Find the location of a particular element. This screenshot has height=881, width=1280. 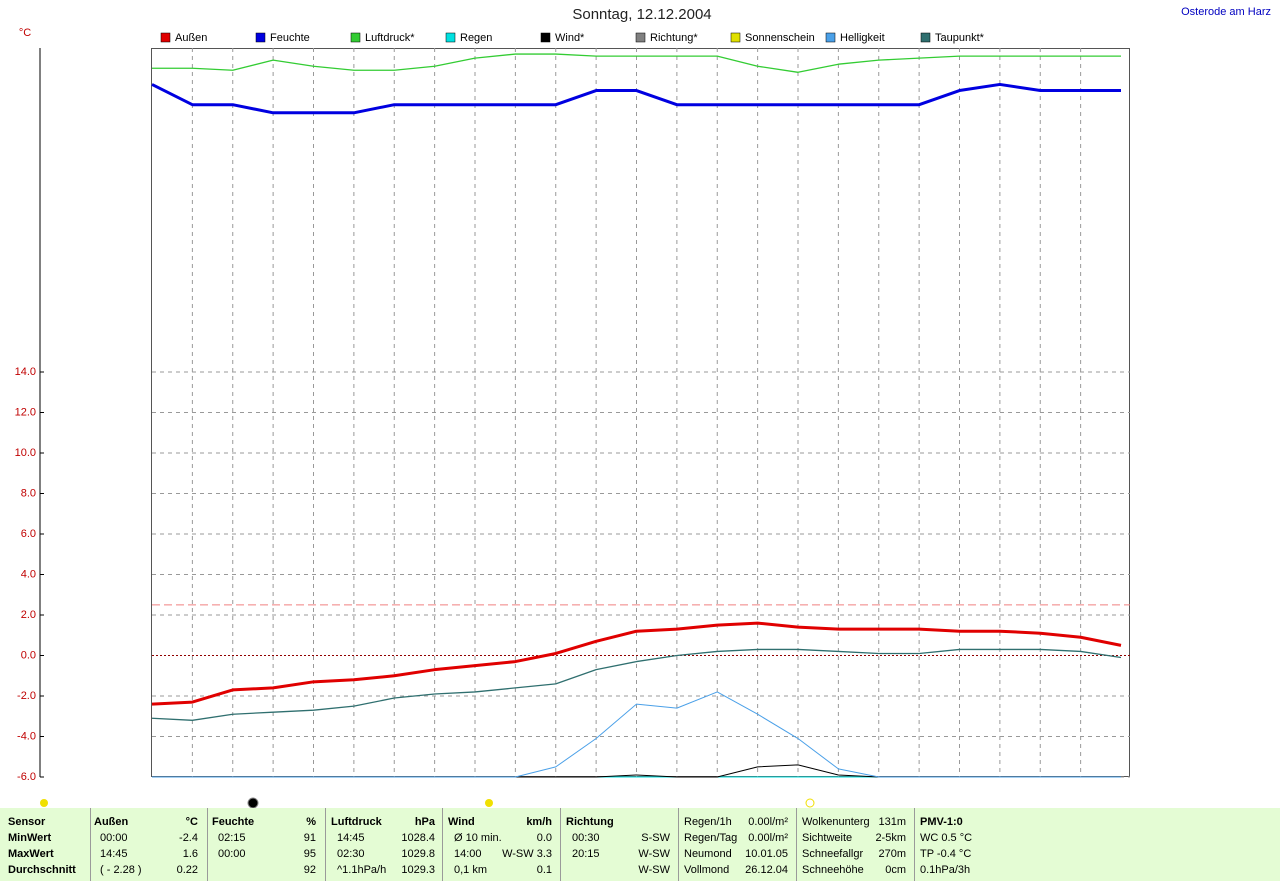

table-cell: 270m is located at coordinates (892, 854).